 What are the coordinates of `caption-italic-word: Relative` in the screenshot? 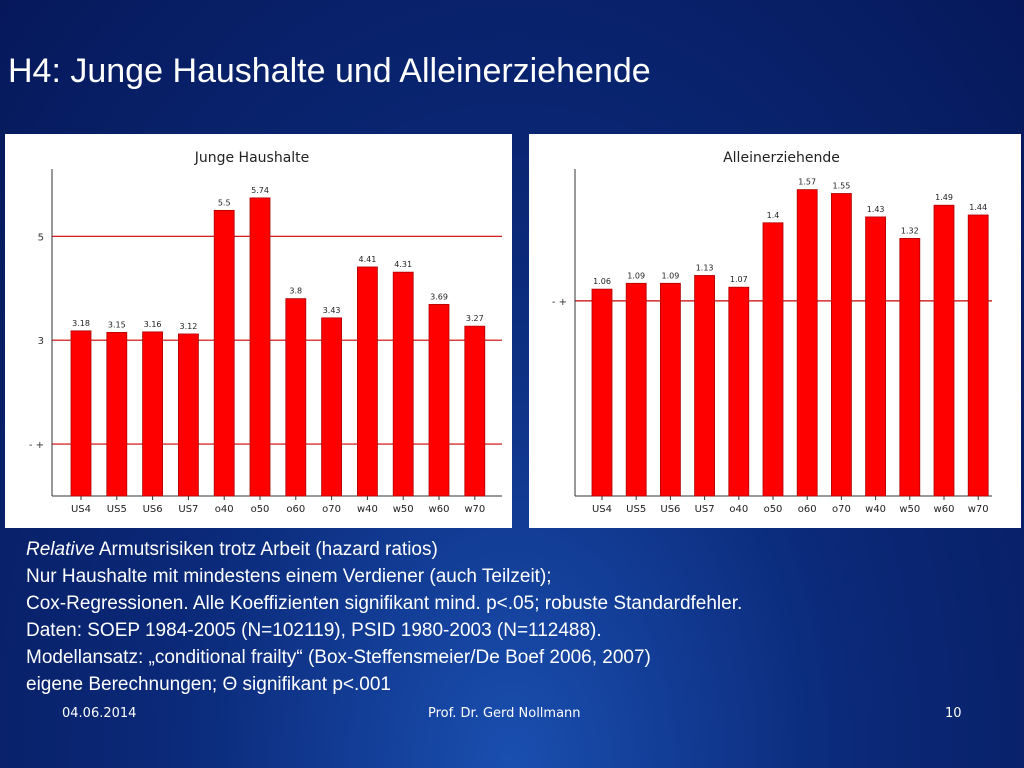 It's located at (60, 549).